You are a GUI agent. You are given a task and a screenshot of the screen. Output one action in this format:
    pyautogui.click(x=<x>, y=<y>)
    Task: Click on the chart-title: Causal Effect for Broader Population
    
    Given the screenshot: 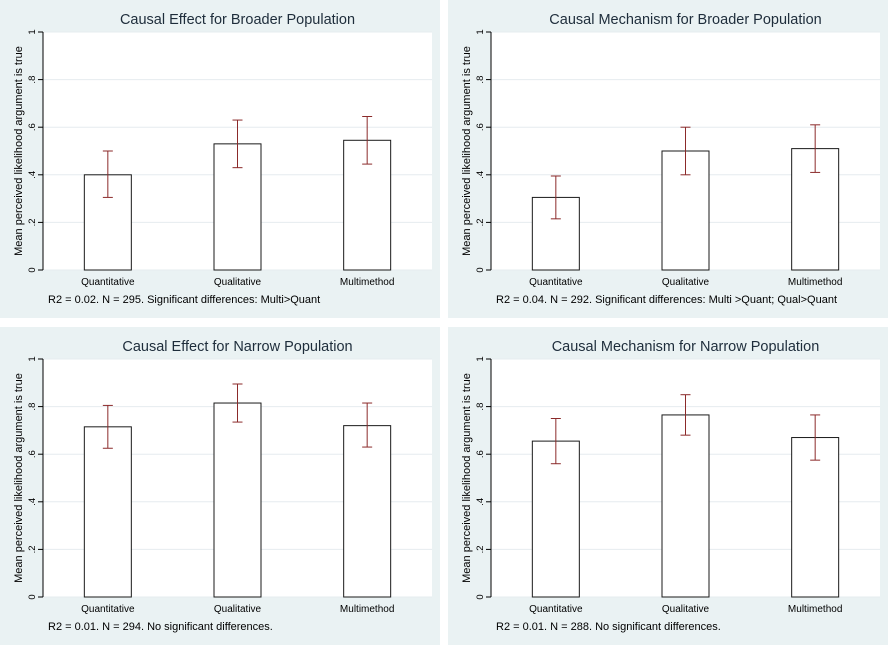 What is the action you would take?
    pyautogui.click(x=237, y=20)
    